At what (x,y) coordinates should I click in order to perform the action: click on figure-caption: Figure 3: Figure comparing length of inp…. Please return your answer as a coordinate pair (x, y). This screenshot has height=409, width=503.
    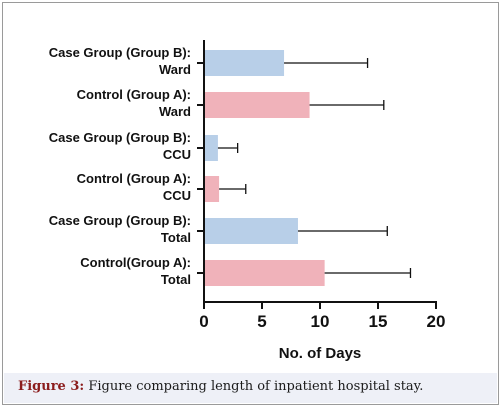
    Looking at the image, I should click on (220, 386).